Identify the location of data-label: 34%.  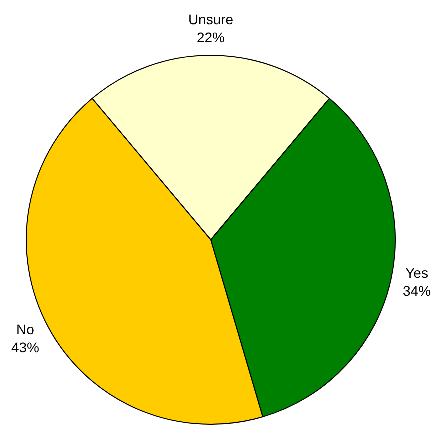
(417, 290).